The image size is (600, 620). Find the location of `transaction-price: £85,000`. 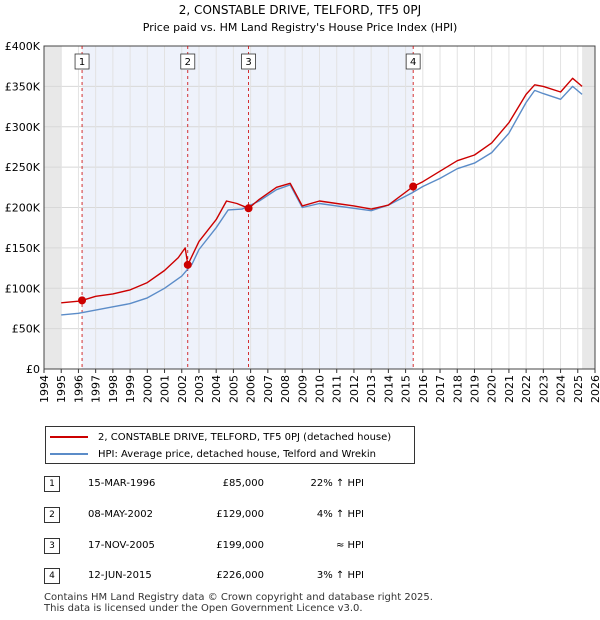

transaction-price: £85,000 is located at coordinates (243, 483).